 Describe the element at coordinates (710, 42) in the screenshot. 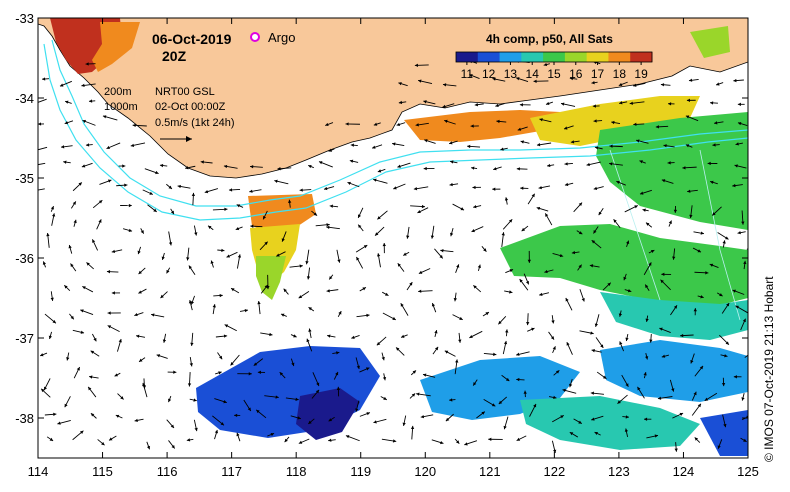

I see `sst-patch-green-east-top` at that location.